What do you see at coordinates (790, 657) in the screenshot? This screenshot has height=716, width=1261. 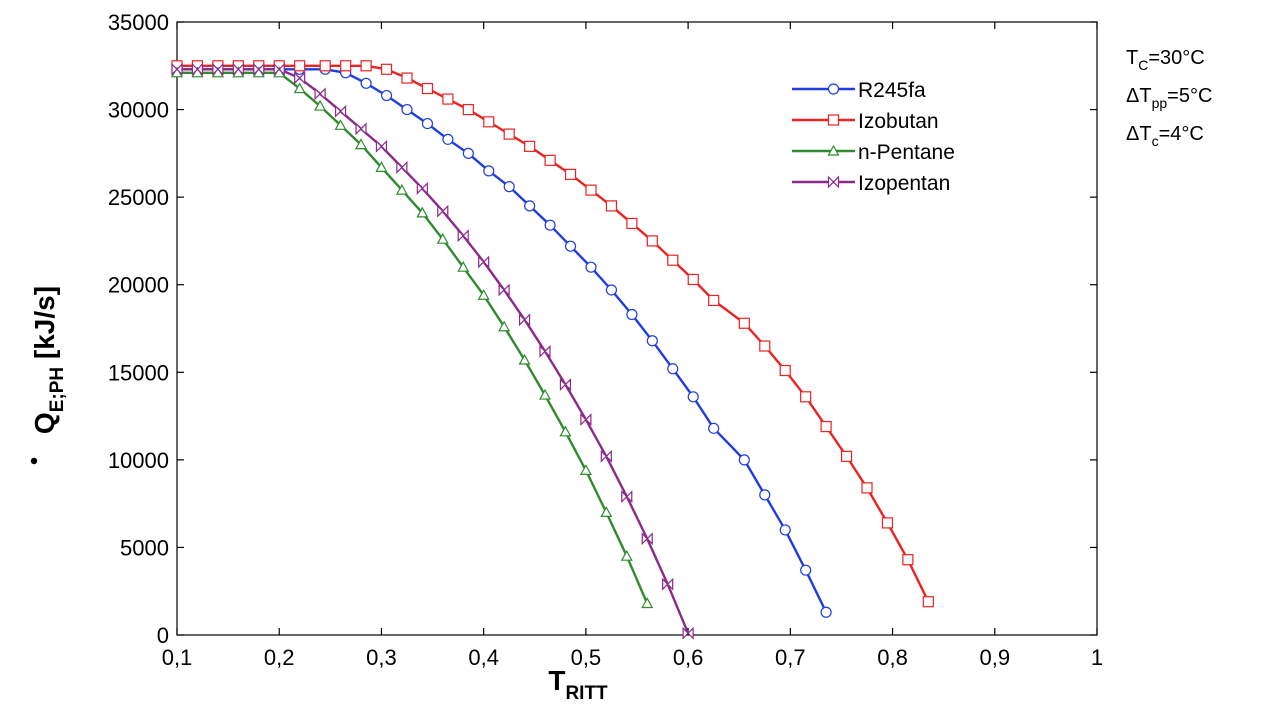 I see `x-tick-label: 0,7` at bounding box center [790, 657].